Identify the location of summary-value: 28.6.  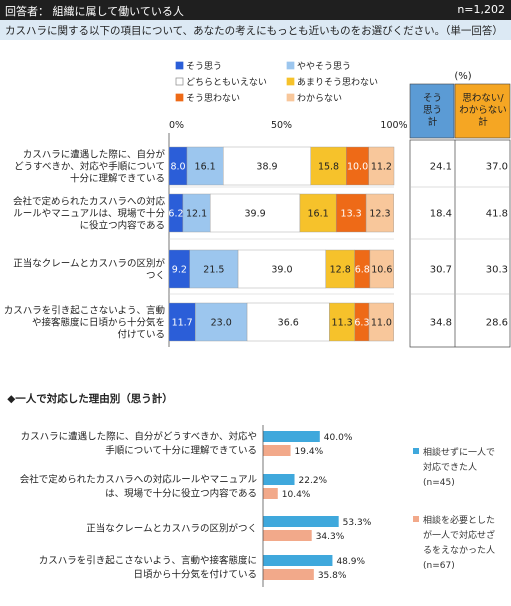
(497, 323).